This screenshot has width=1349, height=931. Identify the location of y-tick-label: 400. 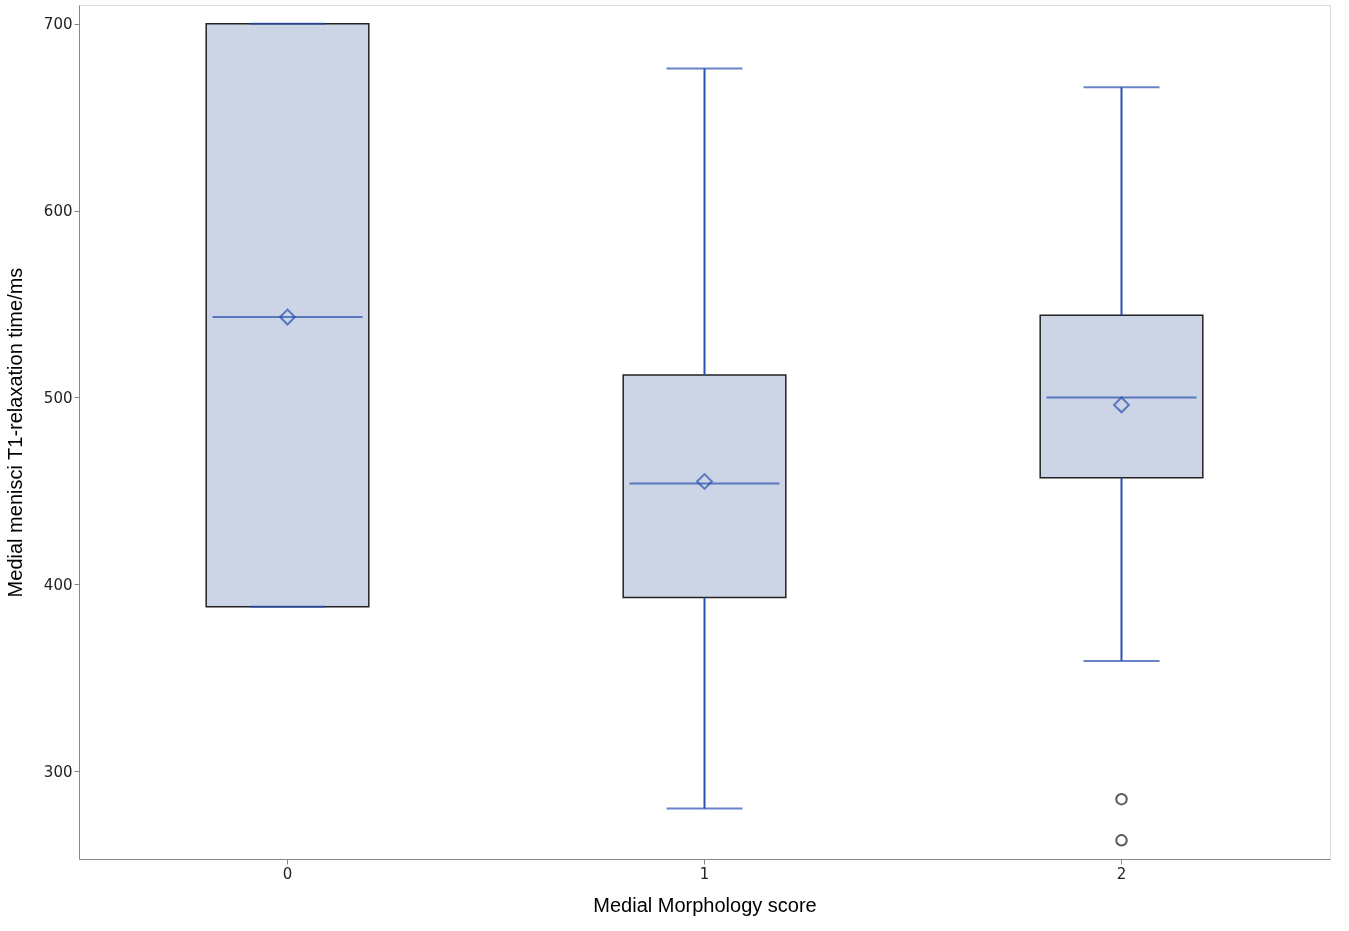
(58, 584).